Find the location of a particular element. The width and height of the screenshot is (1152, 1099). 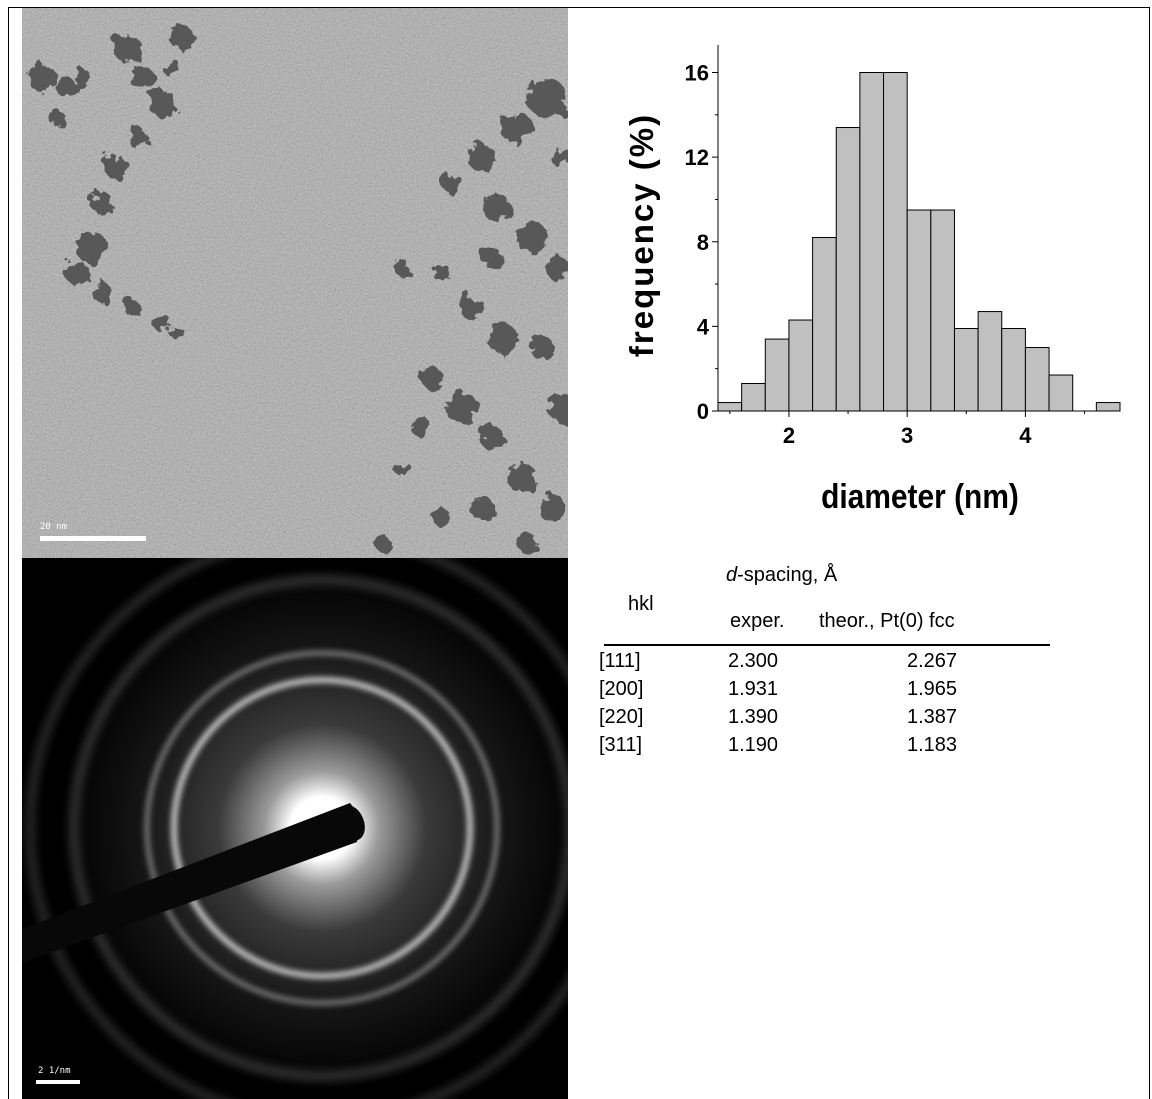

tick-labels: 0 4 8 12 16 2 3 4 is located at coordinates (859, 254).